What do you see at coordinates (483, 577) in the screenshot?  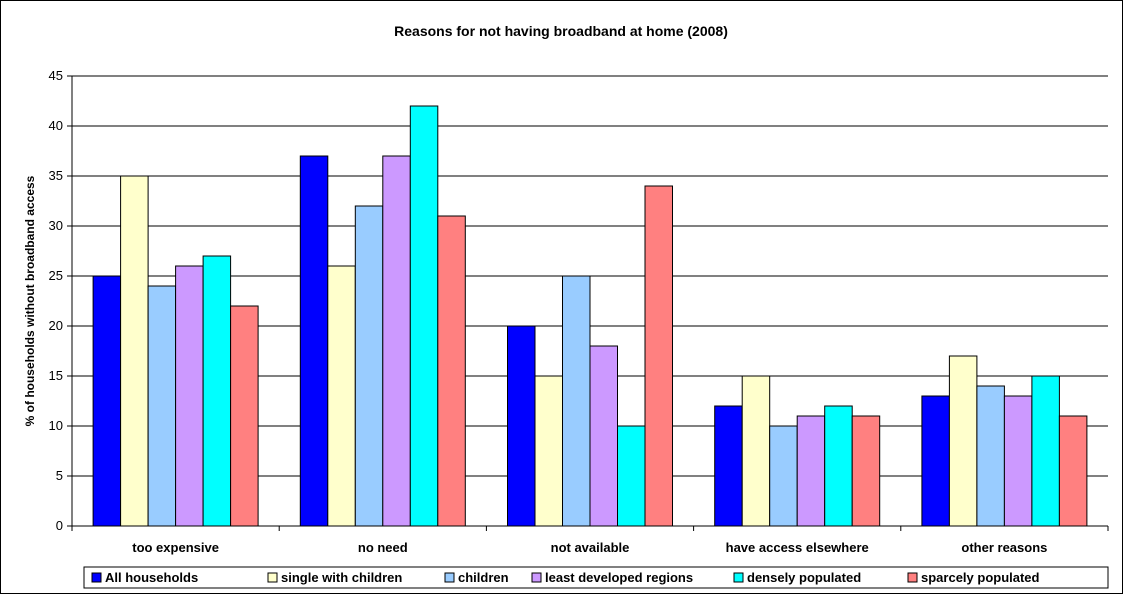 I see `legend-label: children` at bounding box center [483, 577].